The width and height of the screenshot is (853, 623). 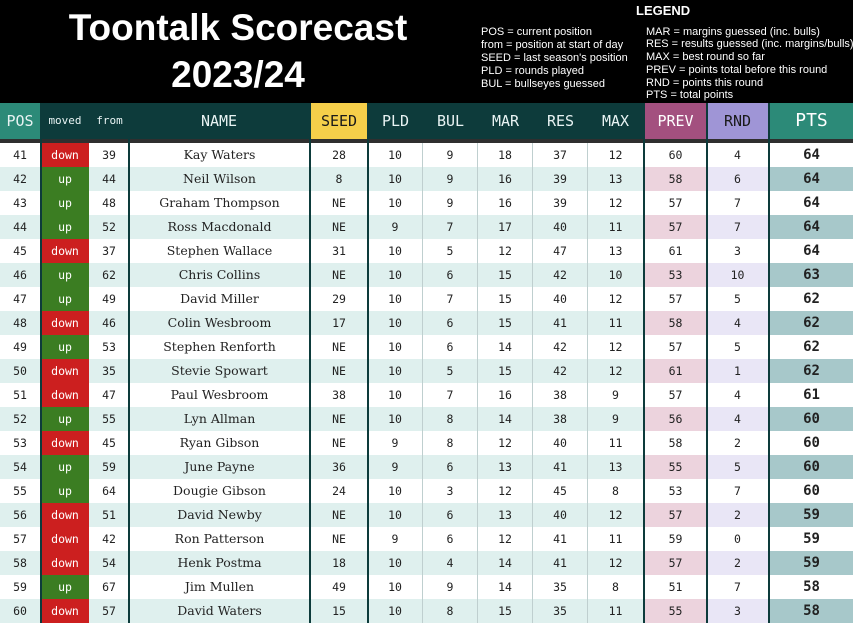 I want to click on table-row: 54 up 59 June Payne 36 9 6 13 41 13 55 5 60, so click(x=426, y=467).